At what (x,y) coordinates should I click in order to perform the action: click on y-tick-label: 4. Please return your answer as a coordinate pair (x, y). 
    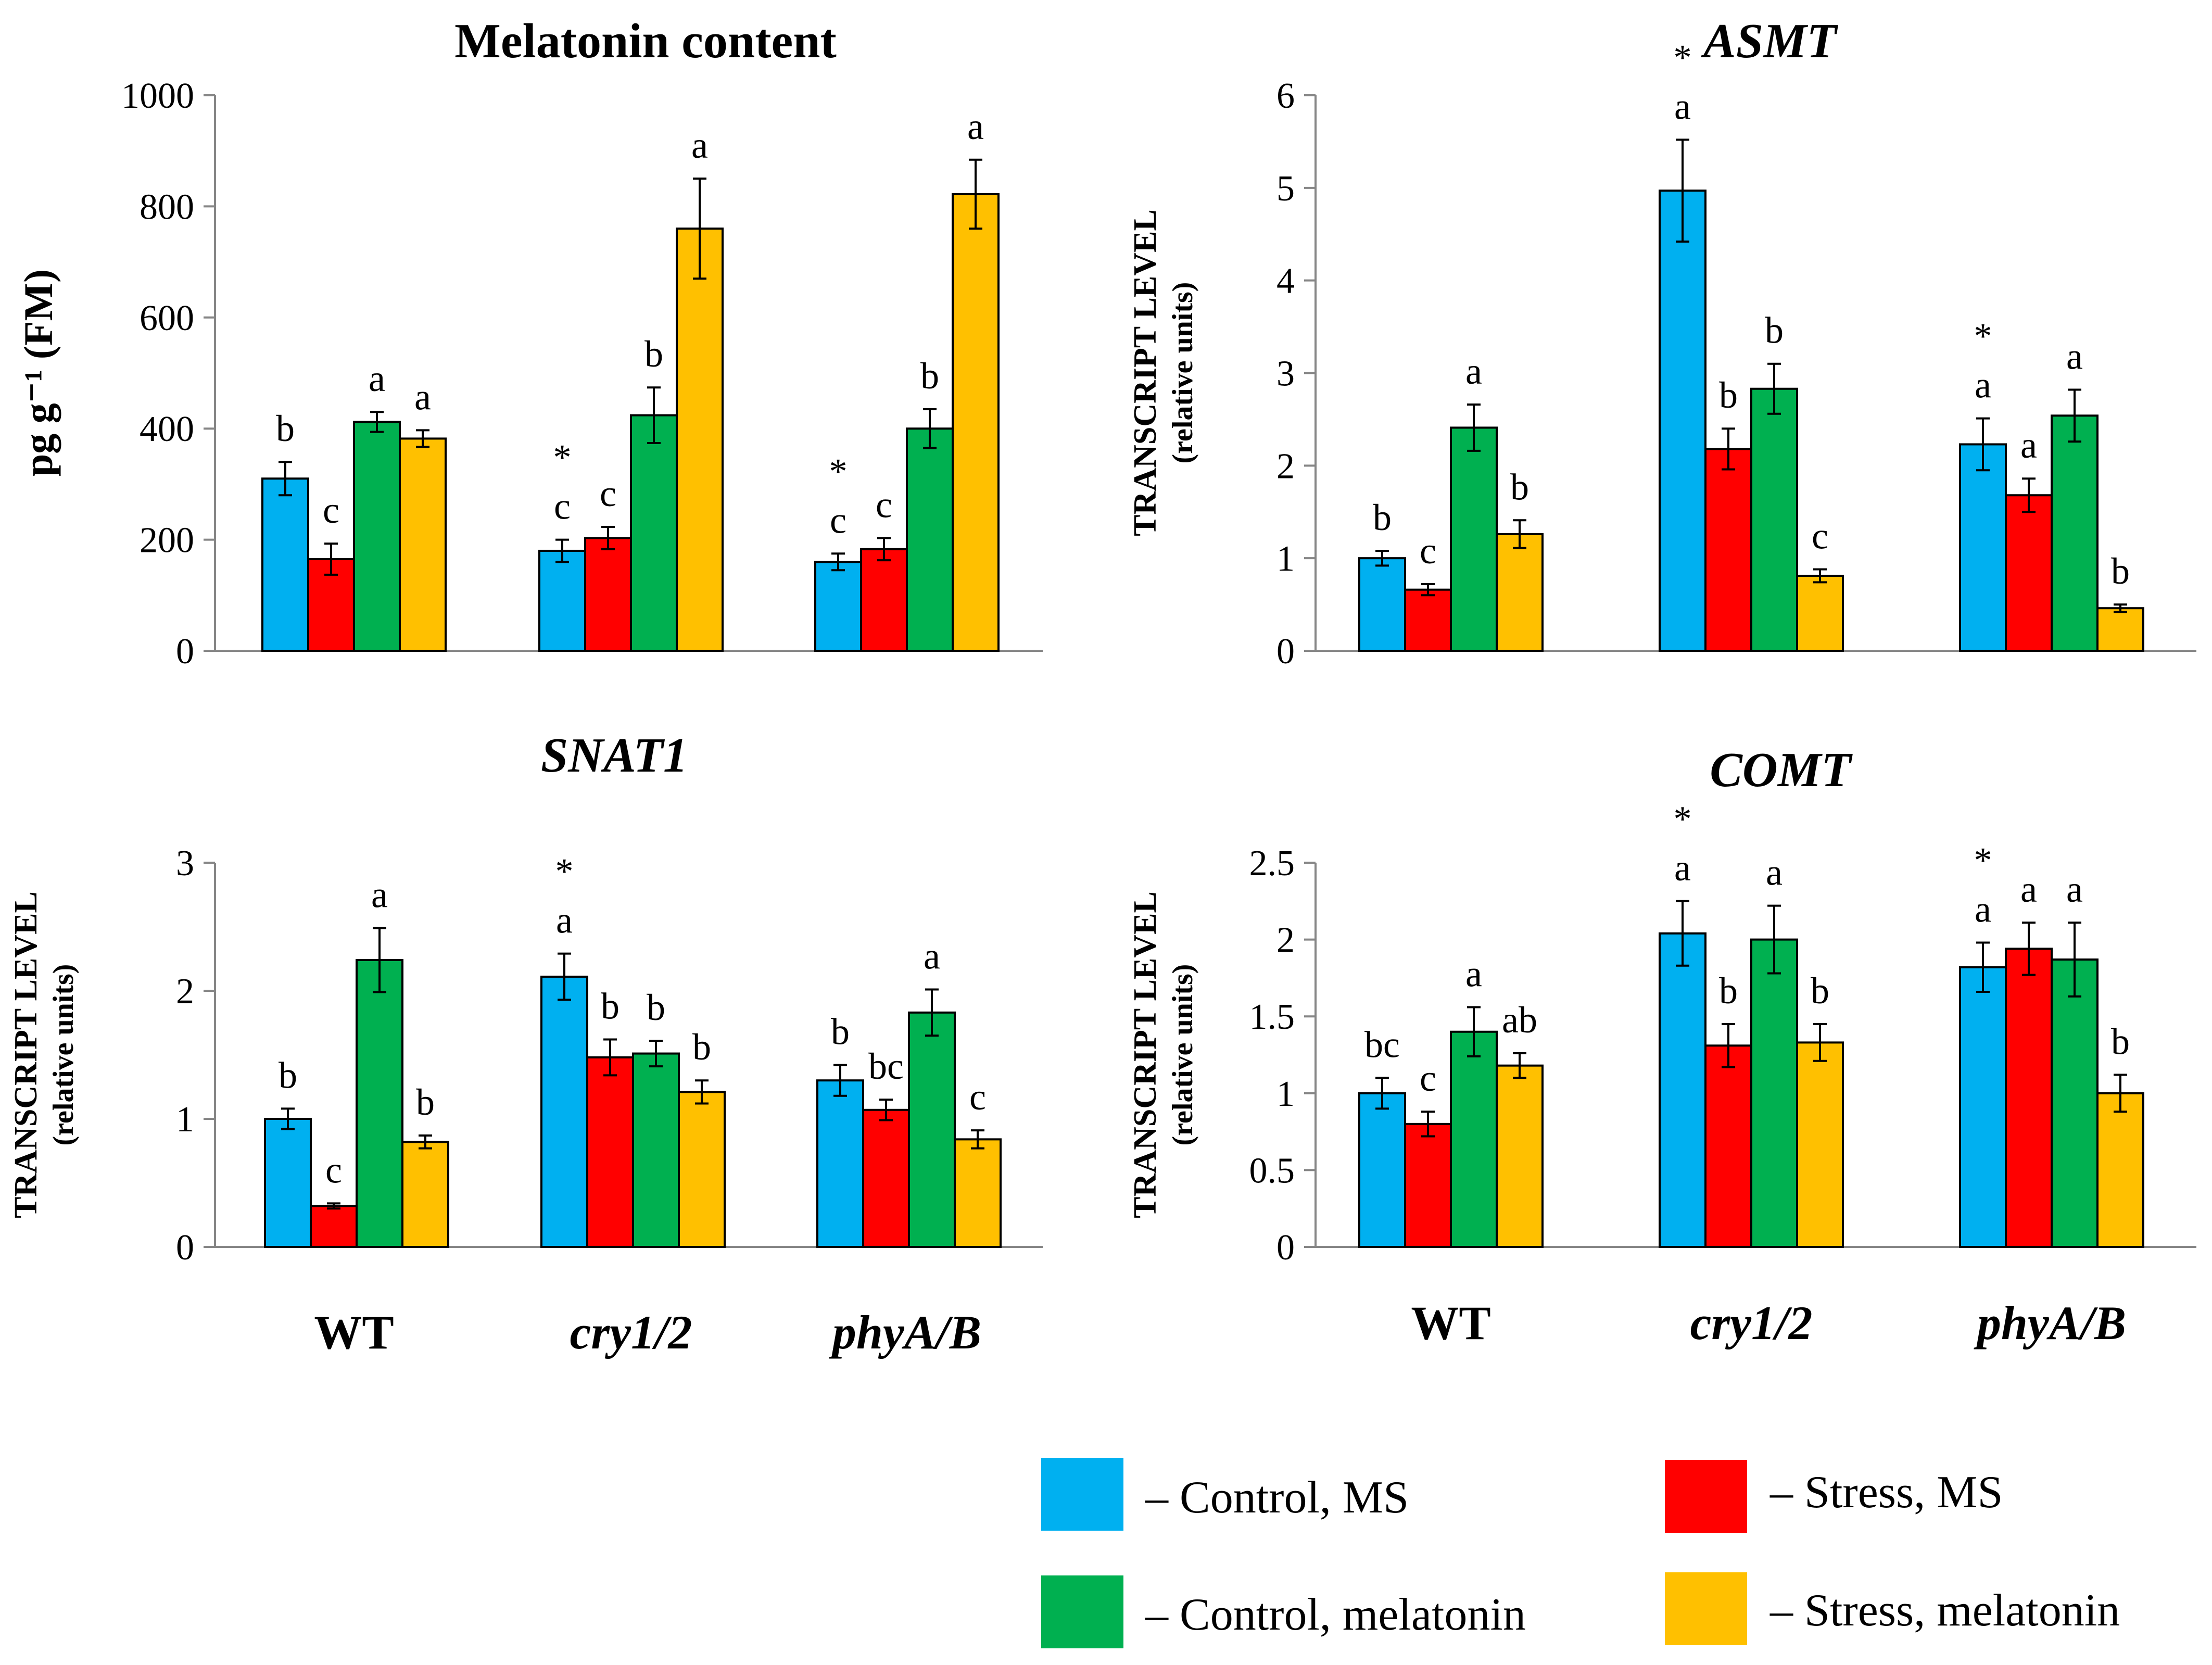
    Looking at the image, I should click on (1285, 281).